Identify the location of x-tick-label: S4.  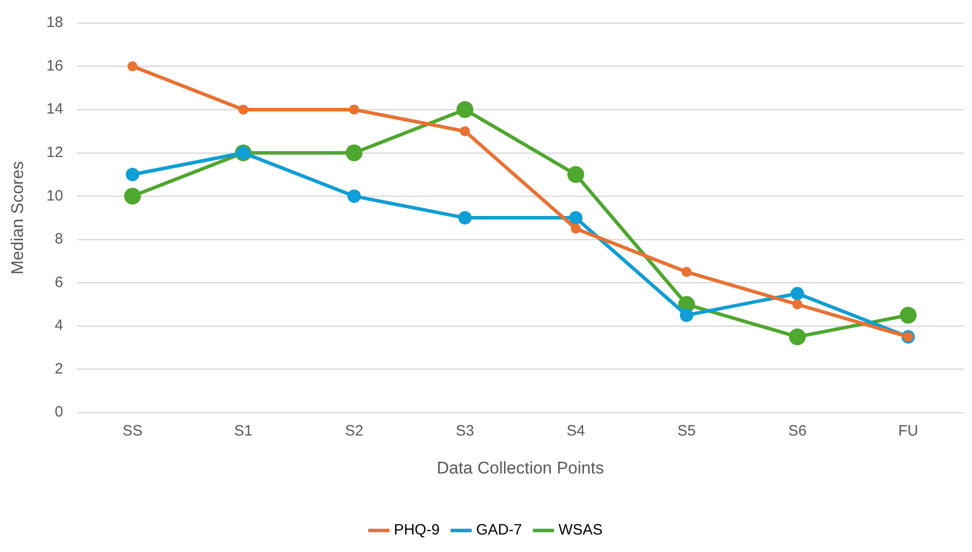
(575, 431).